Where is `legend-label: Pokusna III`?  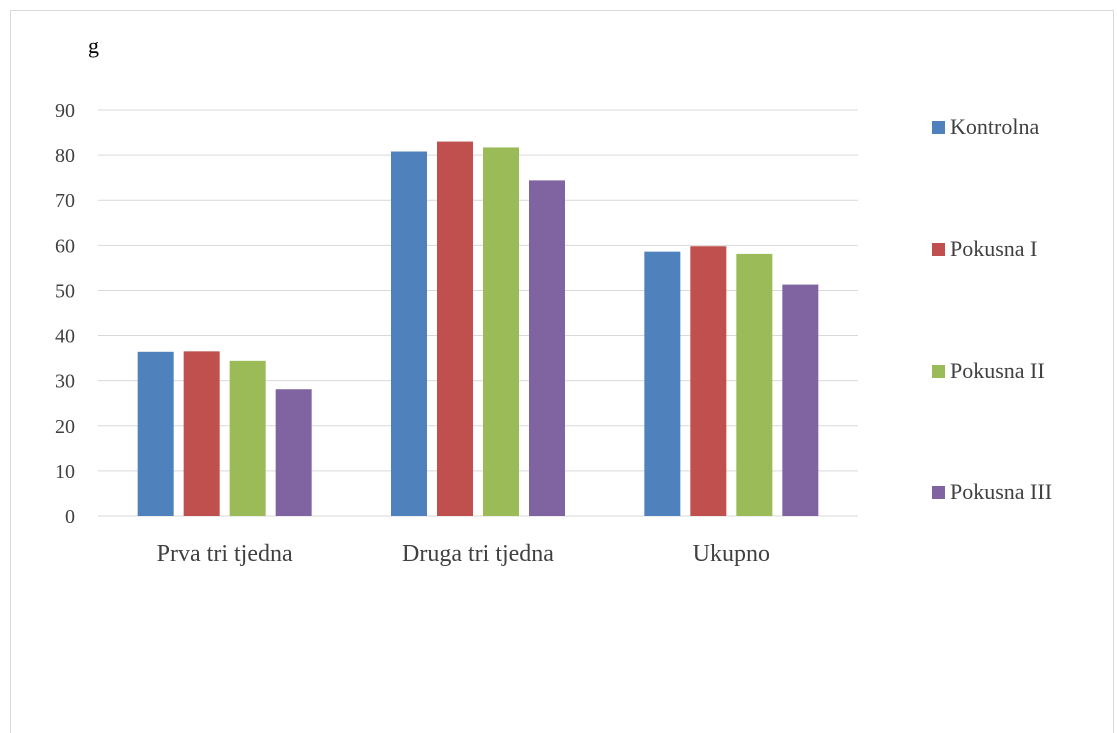 legend-label: Pokusna III is located at coordinates (1001, 491).